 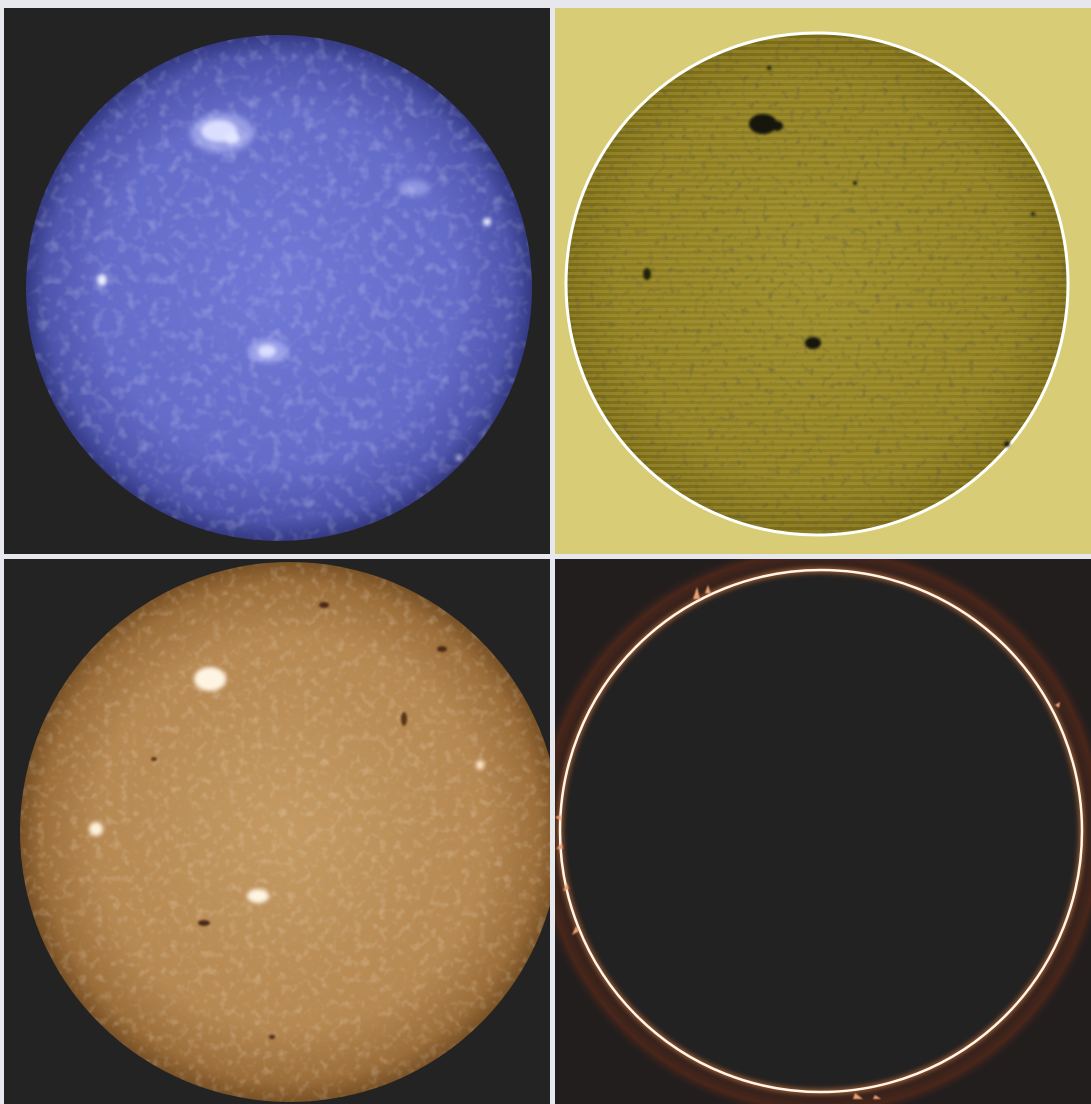 I want to click on bright-plage-regions, so click(x=286, y=785).